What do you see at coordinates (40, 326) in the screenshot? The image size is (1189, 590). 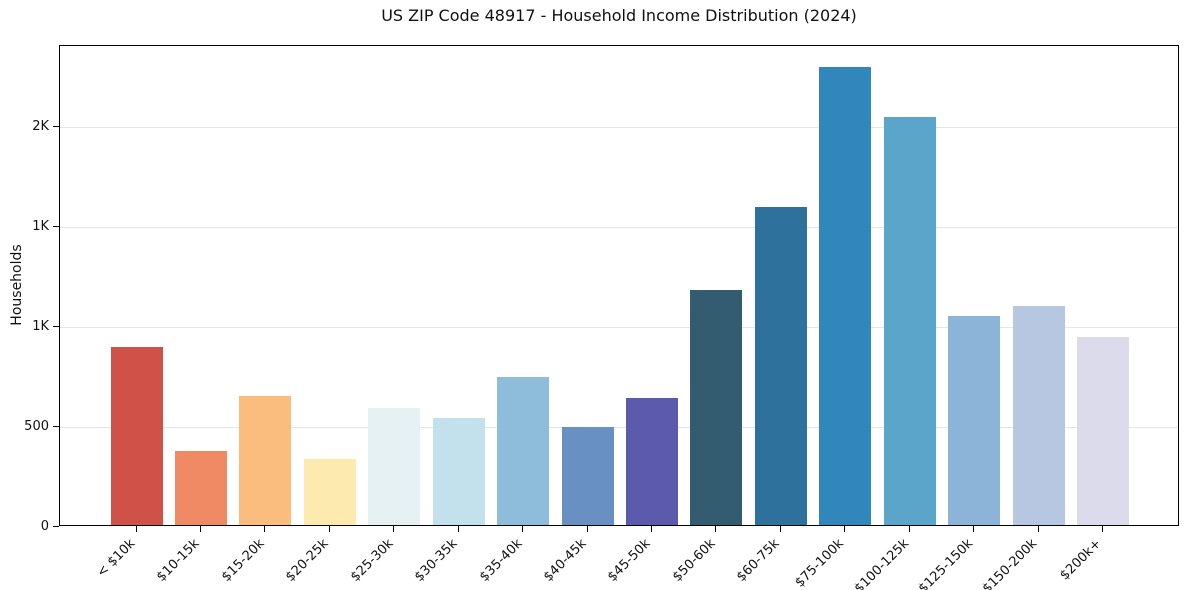 I see `y-tick-label-1000: 1K` at bounding box center [40, 326].